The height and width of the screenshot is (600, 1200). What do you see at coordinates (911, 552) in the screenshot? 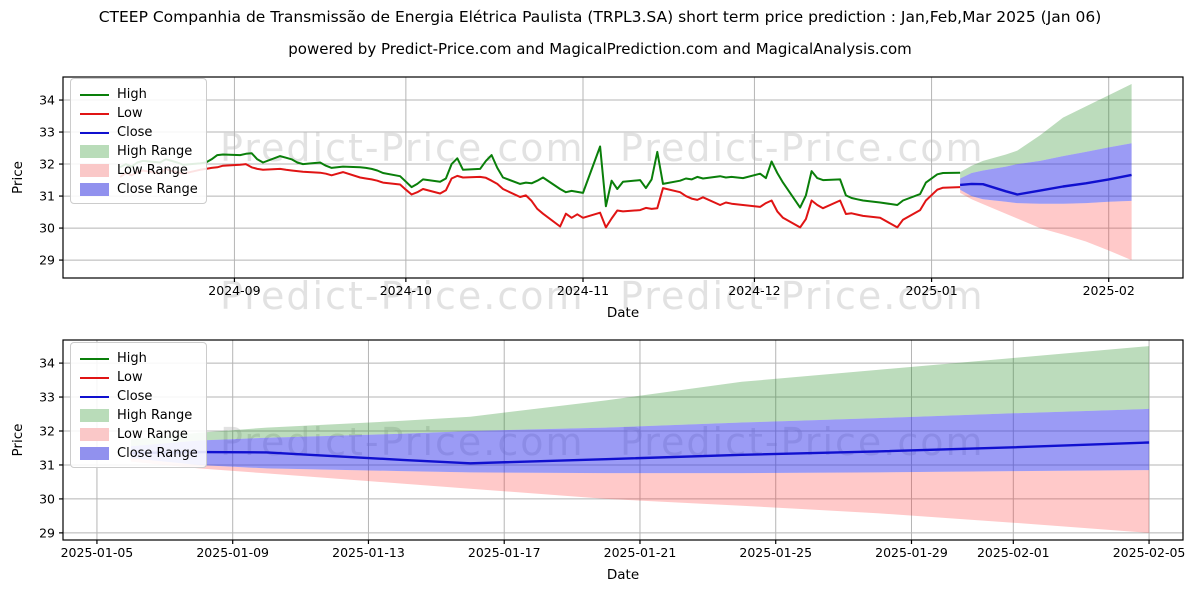
I see `x-tick-label: 2025-01-29` at bounding box center [911, 552].